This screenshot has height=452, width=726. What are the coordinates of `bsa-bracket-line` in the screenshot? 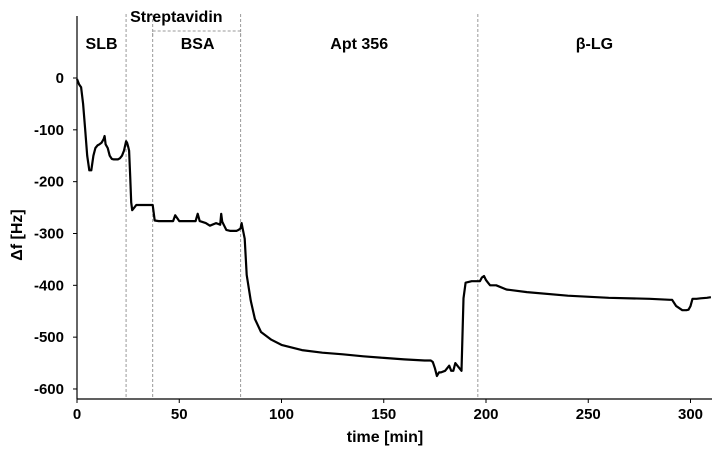 It's located at (197, 33).